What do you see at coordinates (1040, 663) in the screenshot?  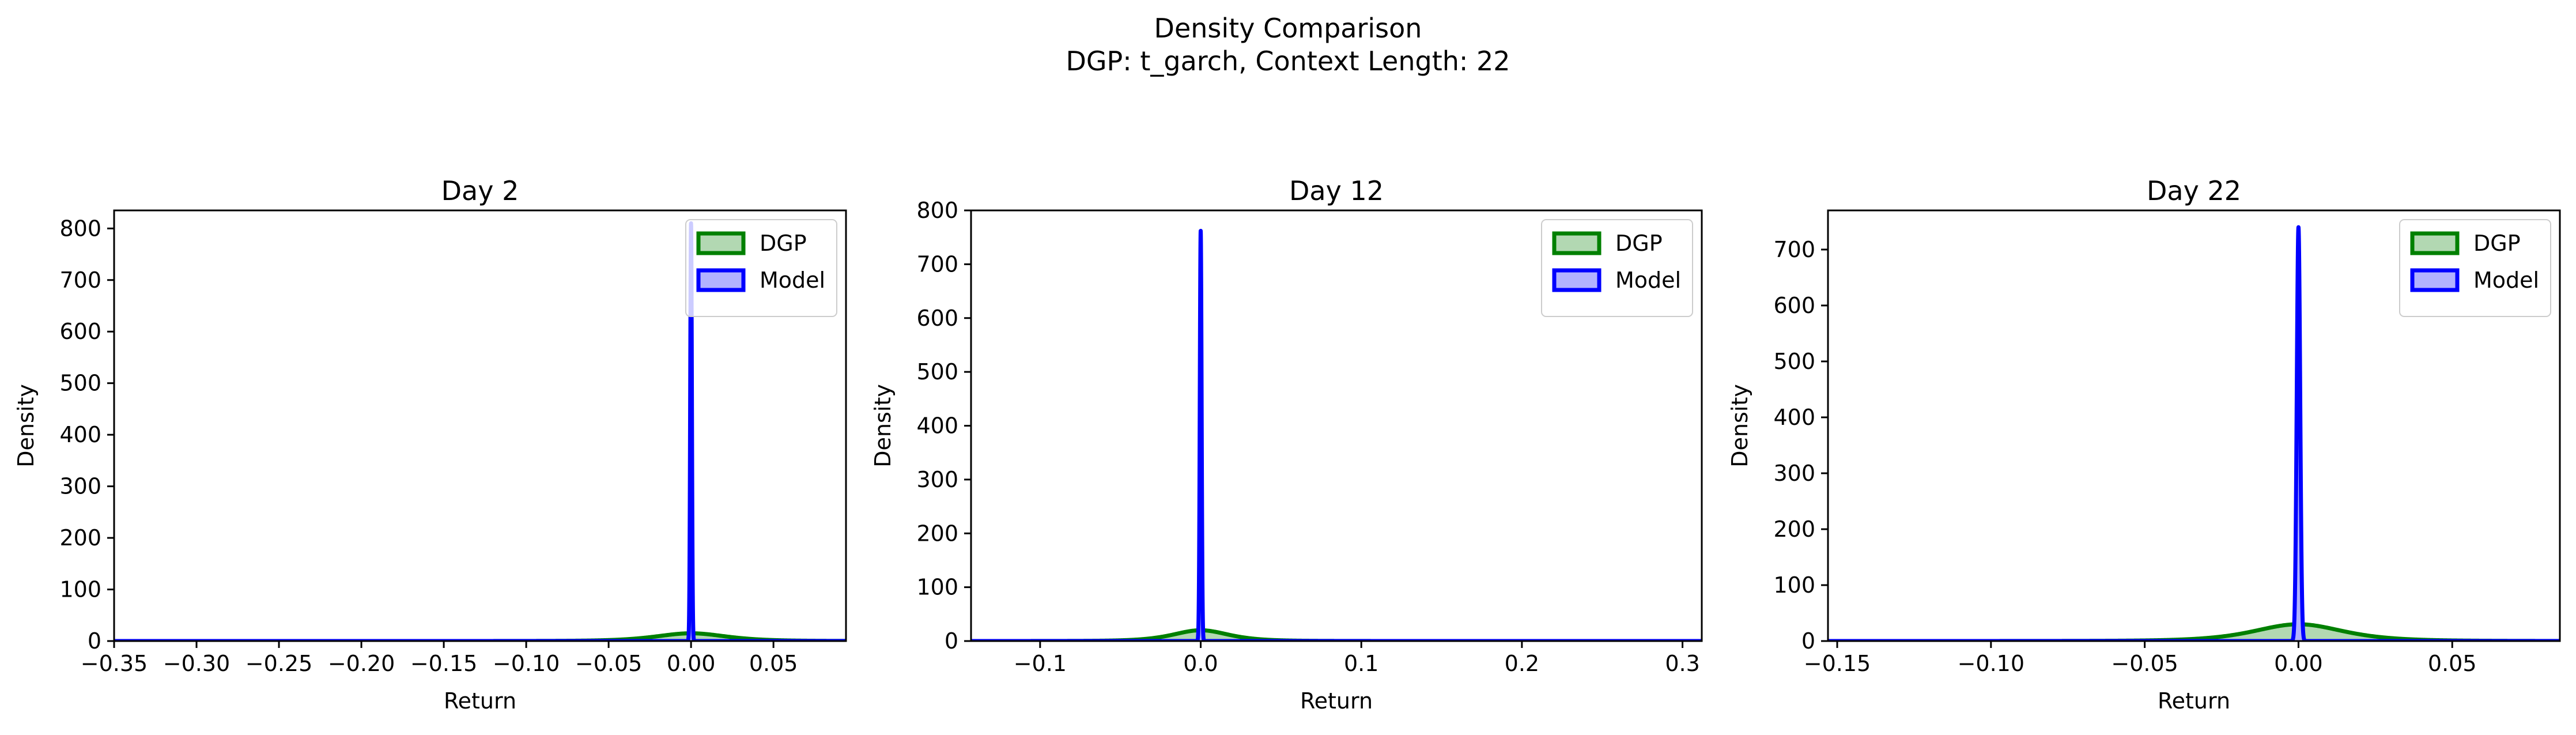 I see `x-tick-label: −0.1` at bounding box center [1040, 663].